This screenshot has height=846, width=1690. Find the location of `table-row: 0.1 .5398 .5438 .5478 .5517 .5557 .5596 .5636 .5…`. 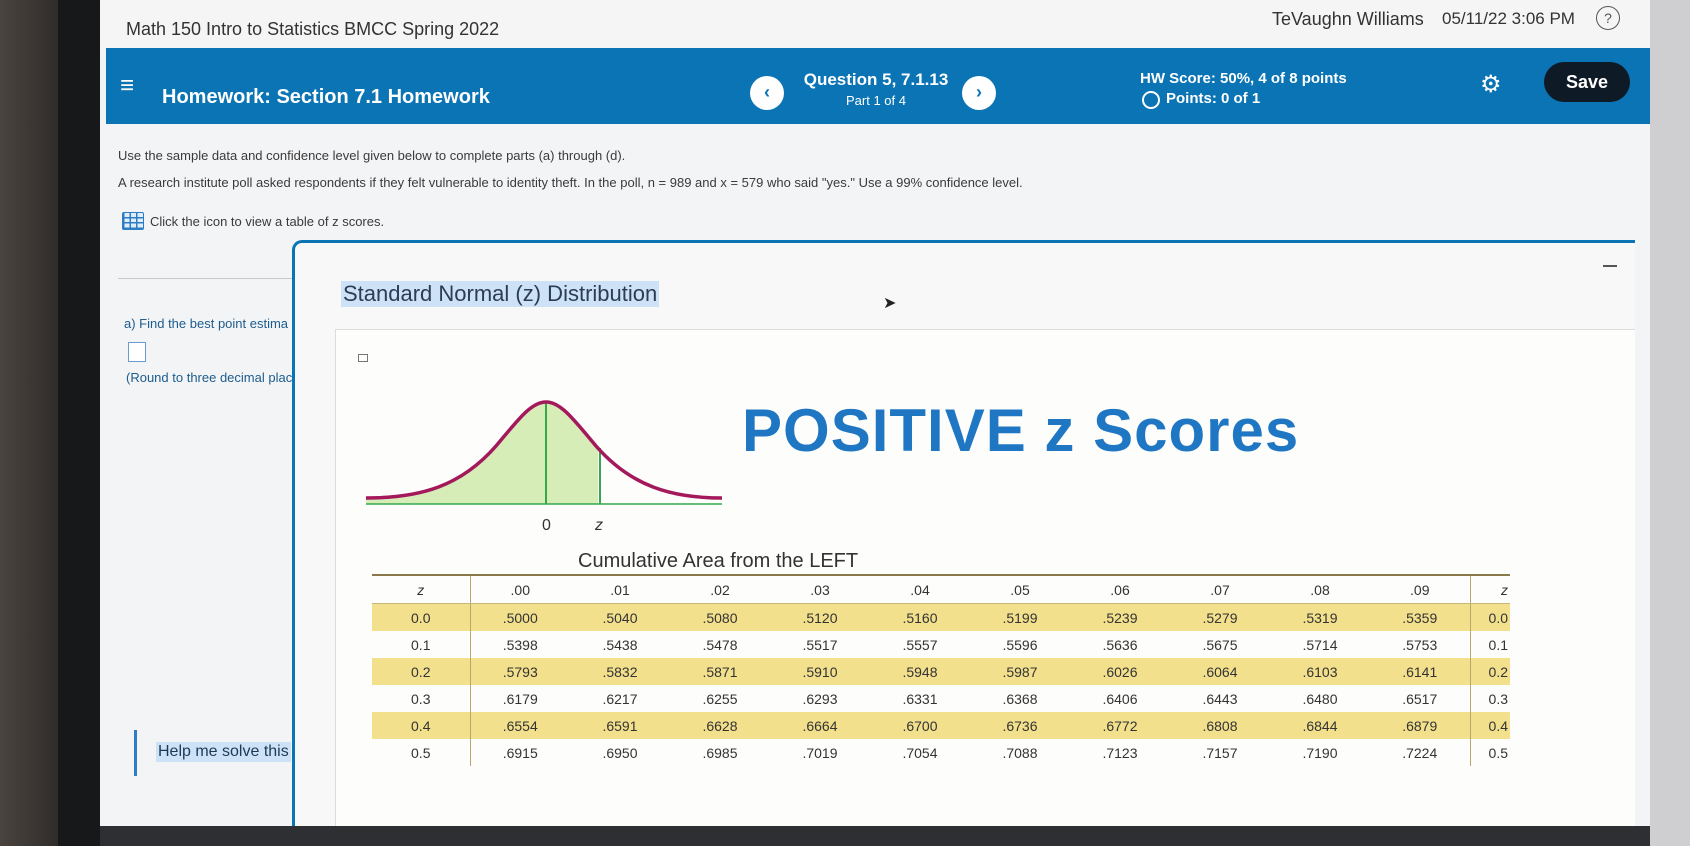

table-row: 0.1 .5398 .5438 .5478 .5517 .5557 .5596 .5636 .5… is located at coordinates (941, 644).